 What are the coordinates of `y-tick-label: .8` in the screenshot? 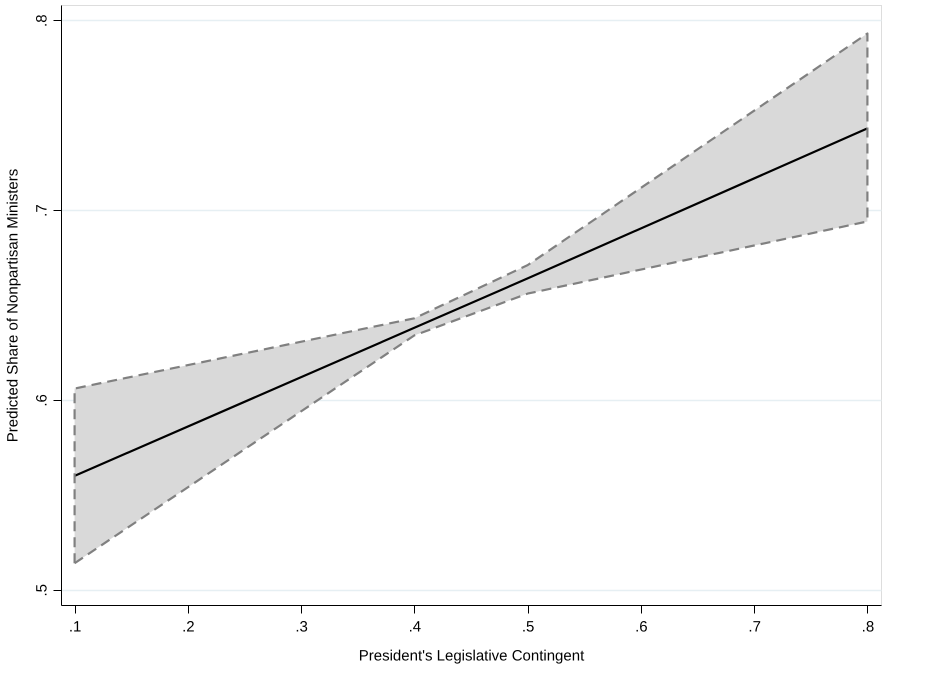 It's located at (42, 20).